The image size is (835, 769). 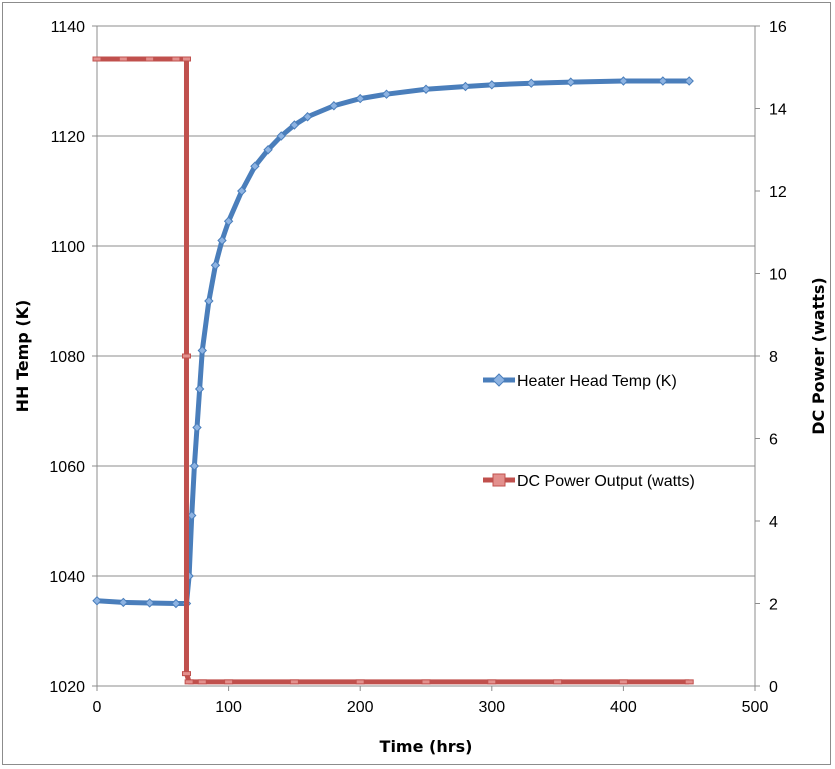 I want to click on y-tick-label: 1100, so click(x=68, y=247).